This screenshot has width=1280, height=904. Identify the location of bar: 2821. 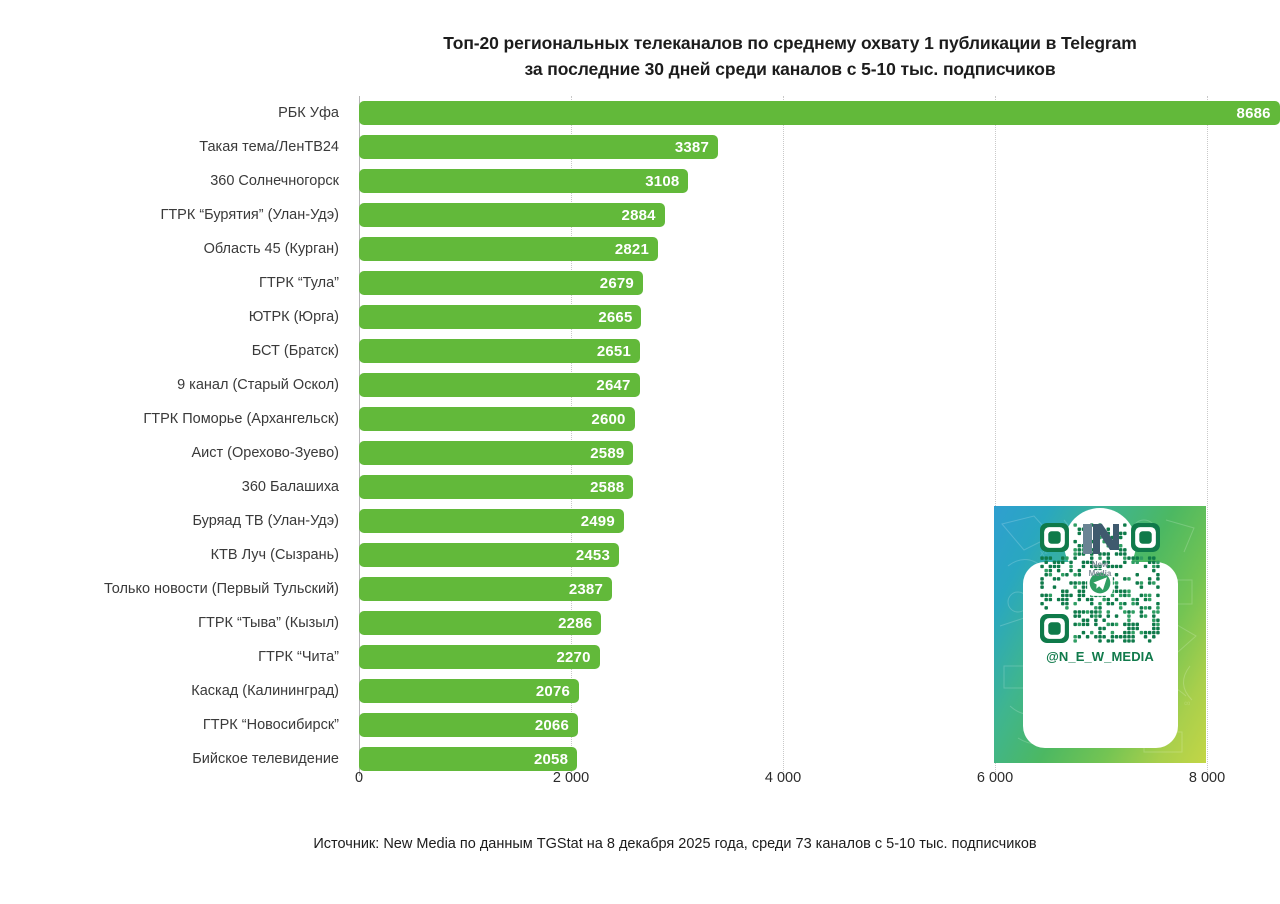
(509, 249).